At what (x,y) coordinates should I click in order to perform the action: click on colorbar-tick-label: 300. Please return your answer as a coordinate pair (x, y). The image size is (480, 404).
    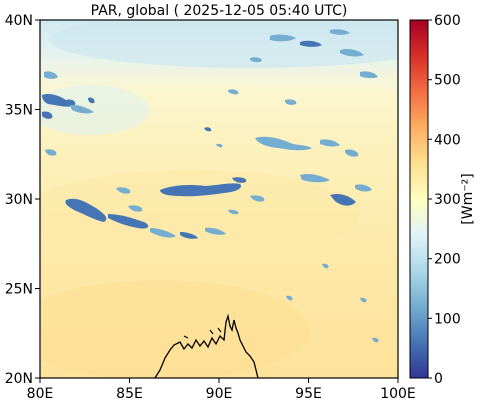
    Looking at the image, I should click on (447, 200).